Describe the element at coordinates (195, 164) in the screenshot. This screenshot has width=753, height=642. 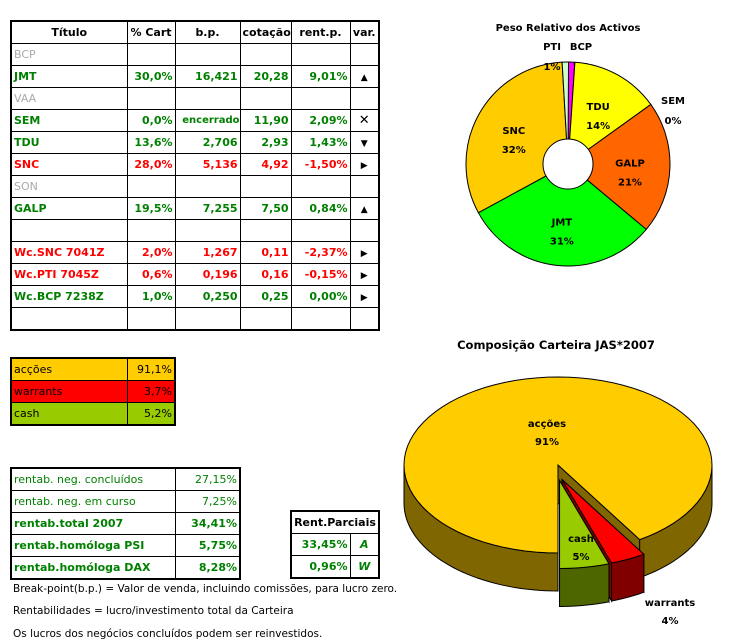
I see `table-row: SNC 28,0% 5,136 4,92 -1,50% ▶` at that location.